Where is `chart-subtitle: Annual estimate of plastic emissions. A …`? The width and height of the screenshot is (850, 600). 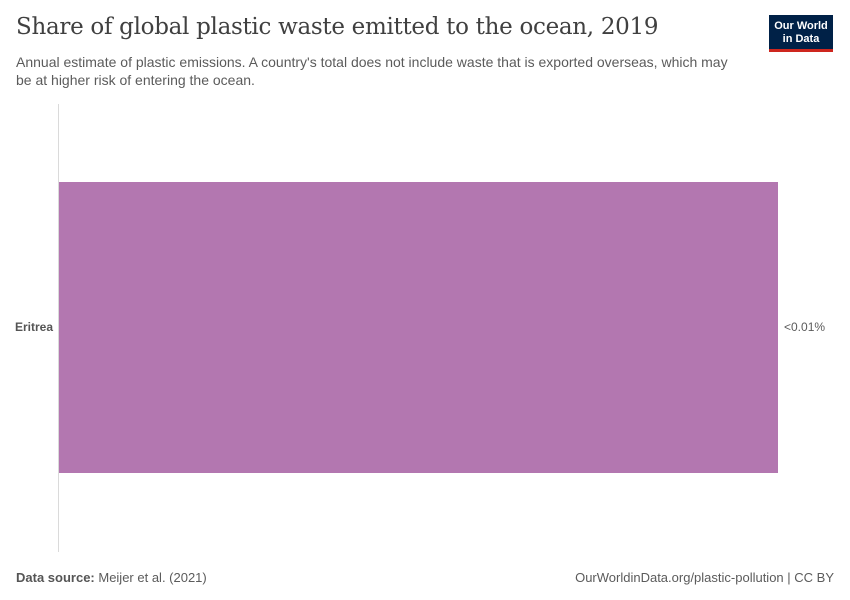
chart-subtitle: Annual estimate of plastic emissions. A … is located at coordinates (372, 71).